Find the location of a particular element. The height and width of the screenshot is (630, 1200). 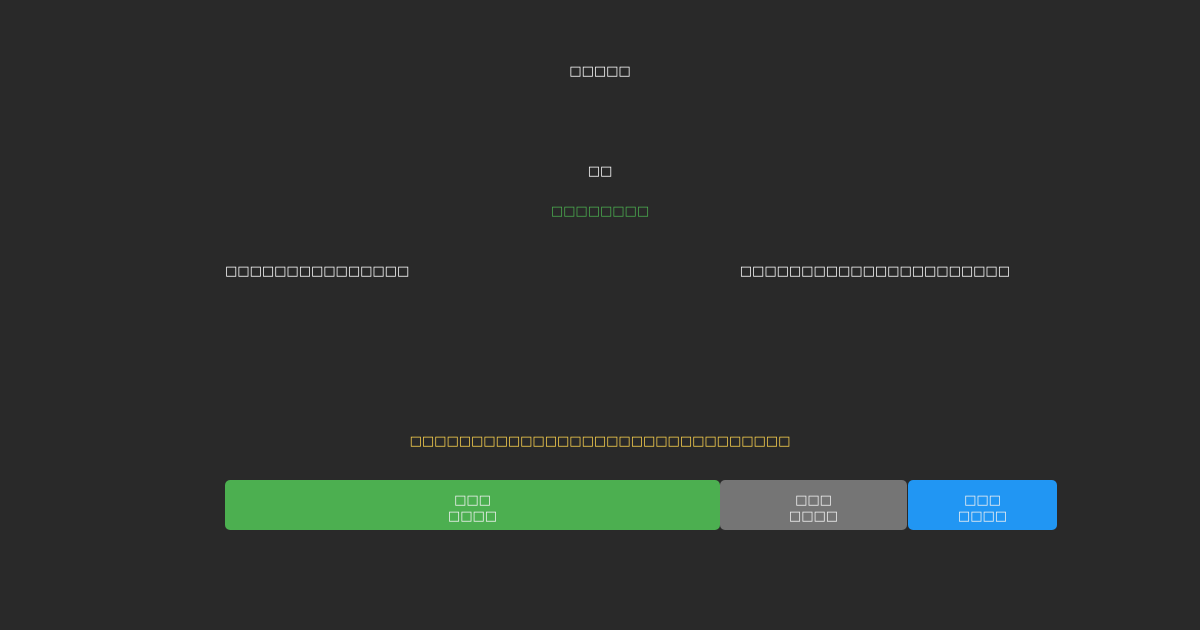

primary-button: □□□ □□□□ is located at coordinates (472, 505).